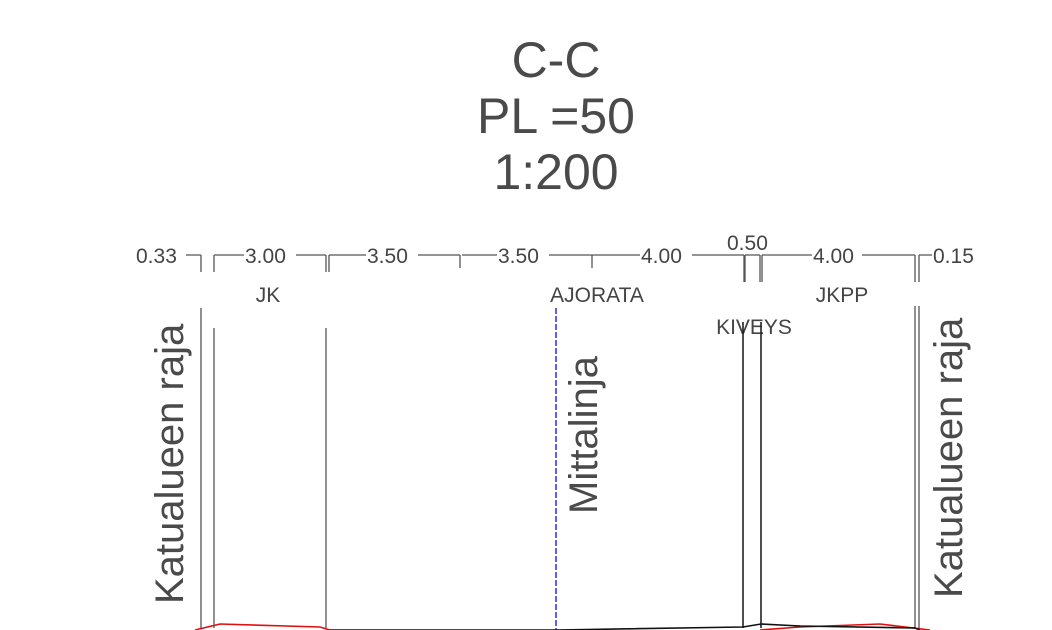 The width and height of the screenshot is (1052, 630). Describe the element at coordinates (265, 256) in the screenshot. I see `dimension-label: 3.00` at that location.